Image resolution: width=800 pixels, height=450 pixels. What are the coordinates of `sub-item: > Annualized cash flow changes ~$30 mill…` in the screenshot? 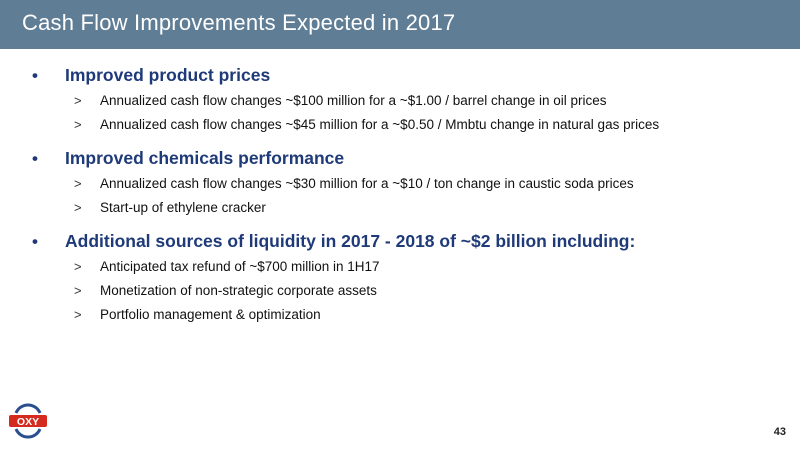 It's located at (412, 183).